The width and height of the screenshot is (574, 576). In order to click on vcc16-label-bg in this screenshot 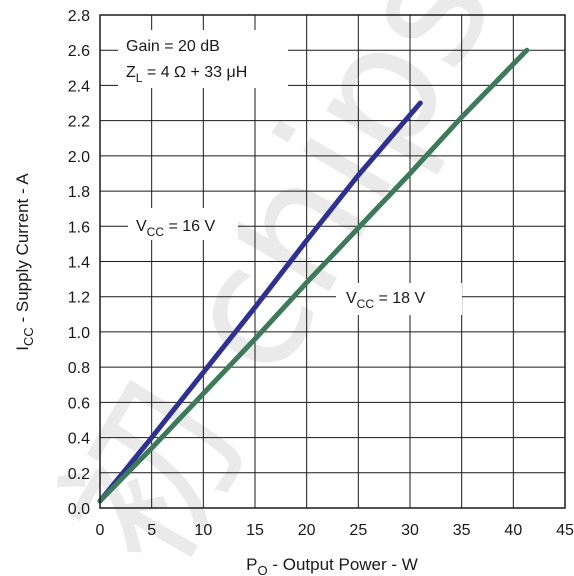, I will do `click(183, 224)`.